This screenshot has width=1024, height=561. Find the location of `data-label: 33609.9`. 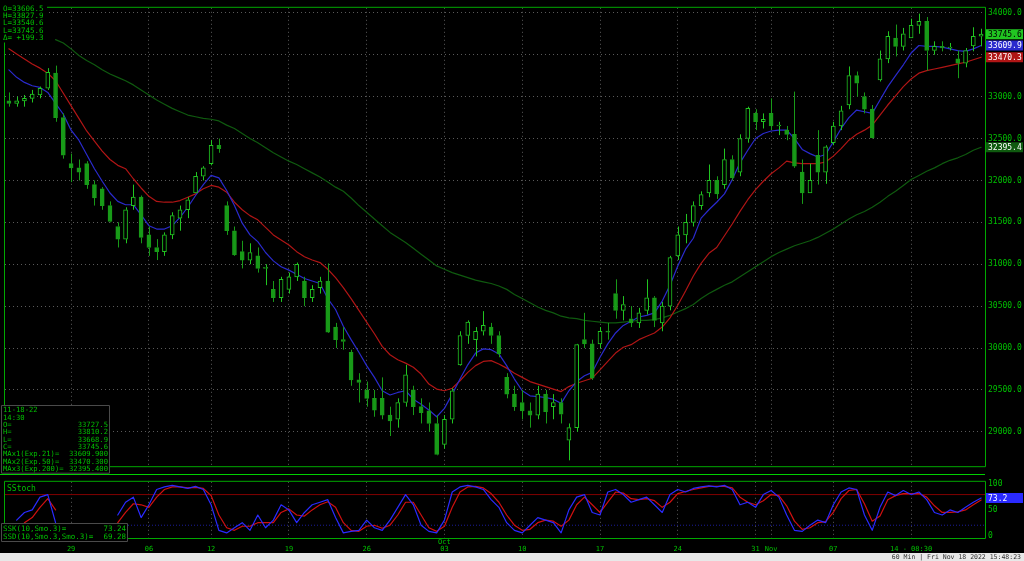

data-label: 33609.9 is located at coordinates (1005, 46).